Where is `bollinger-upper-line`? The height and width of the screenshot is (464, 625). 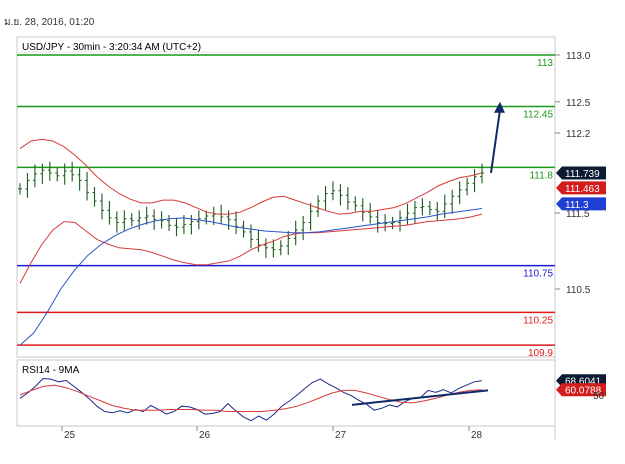
bollinger-upper-line is located at coordinates (251, 176).